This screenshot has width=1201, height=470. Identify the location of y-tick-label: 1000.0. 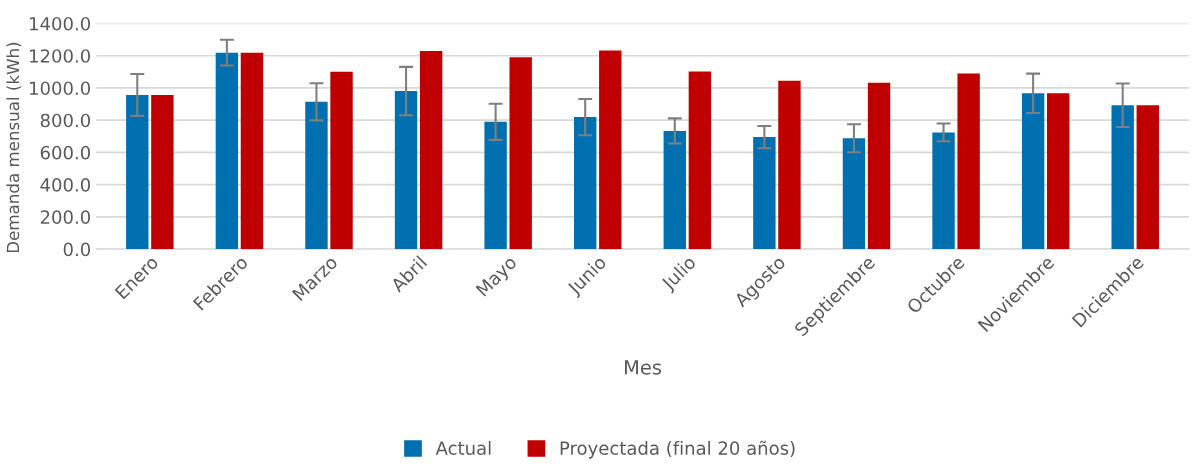
(60, 88).